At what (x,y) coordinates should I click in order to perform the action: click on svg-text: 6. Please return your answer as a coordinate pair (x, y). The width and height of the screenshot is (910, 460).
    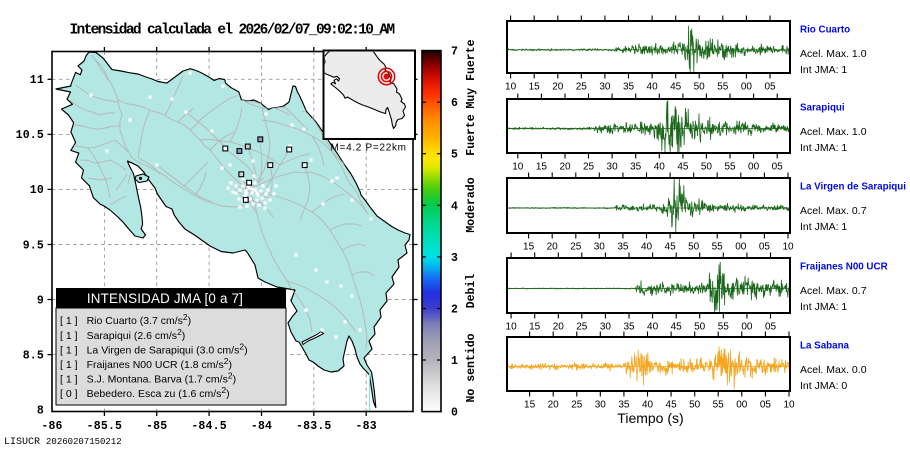
    Looking at the image, I should click on (454, 103).